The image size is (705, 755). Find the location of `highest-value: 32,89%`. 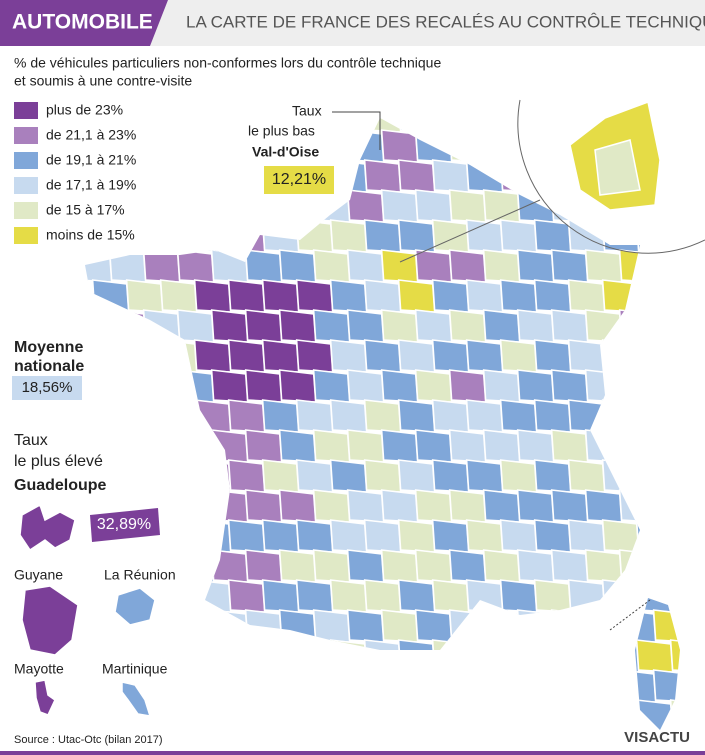

highest-value: 32,89% is located at coordinates (124, 524).